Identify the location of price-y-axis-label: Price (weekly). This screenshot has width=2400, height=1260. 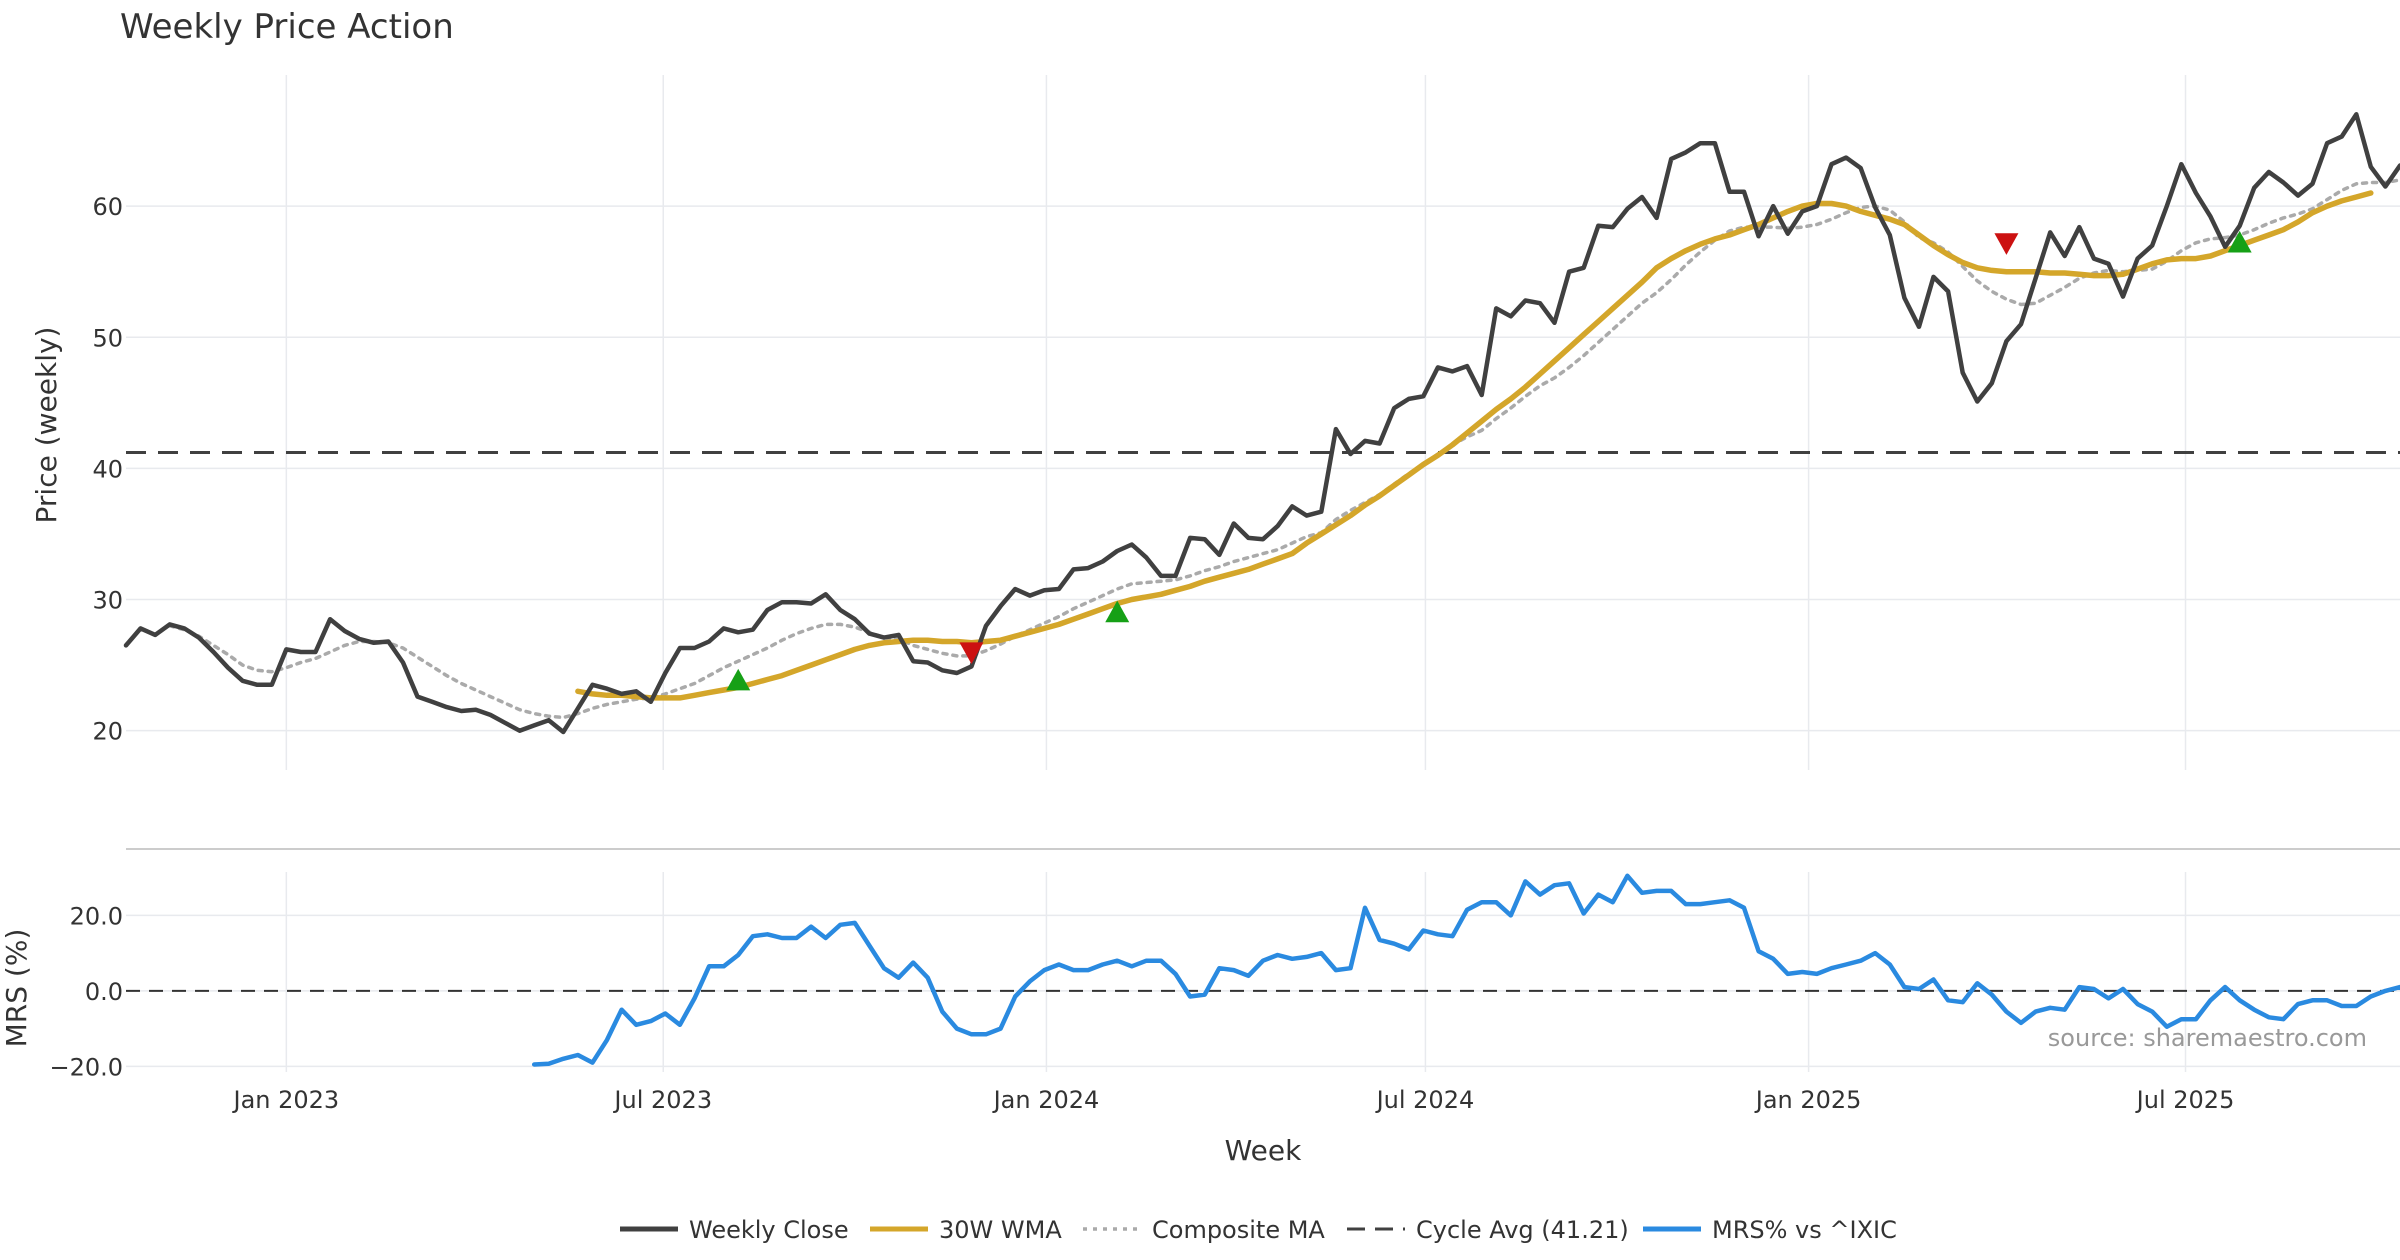
(46, 425).